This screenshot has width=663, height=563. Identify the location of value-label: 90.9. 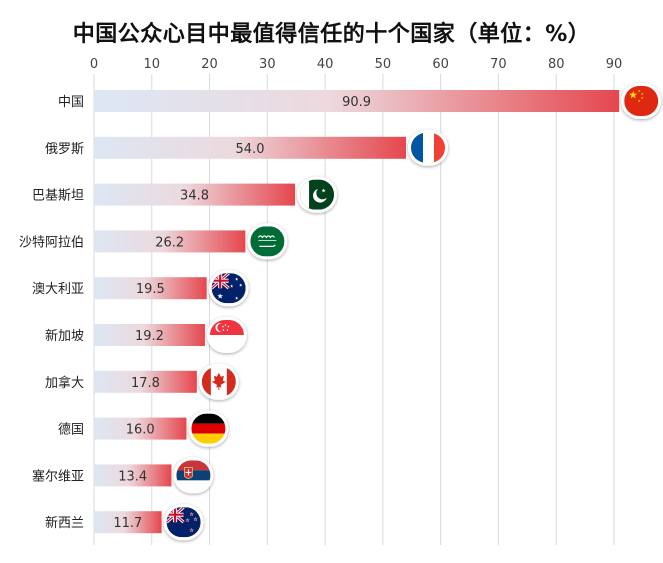
(356, 102).